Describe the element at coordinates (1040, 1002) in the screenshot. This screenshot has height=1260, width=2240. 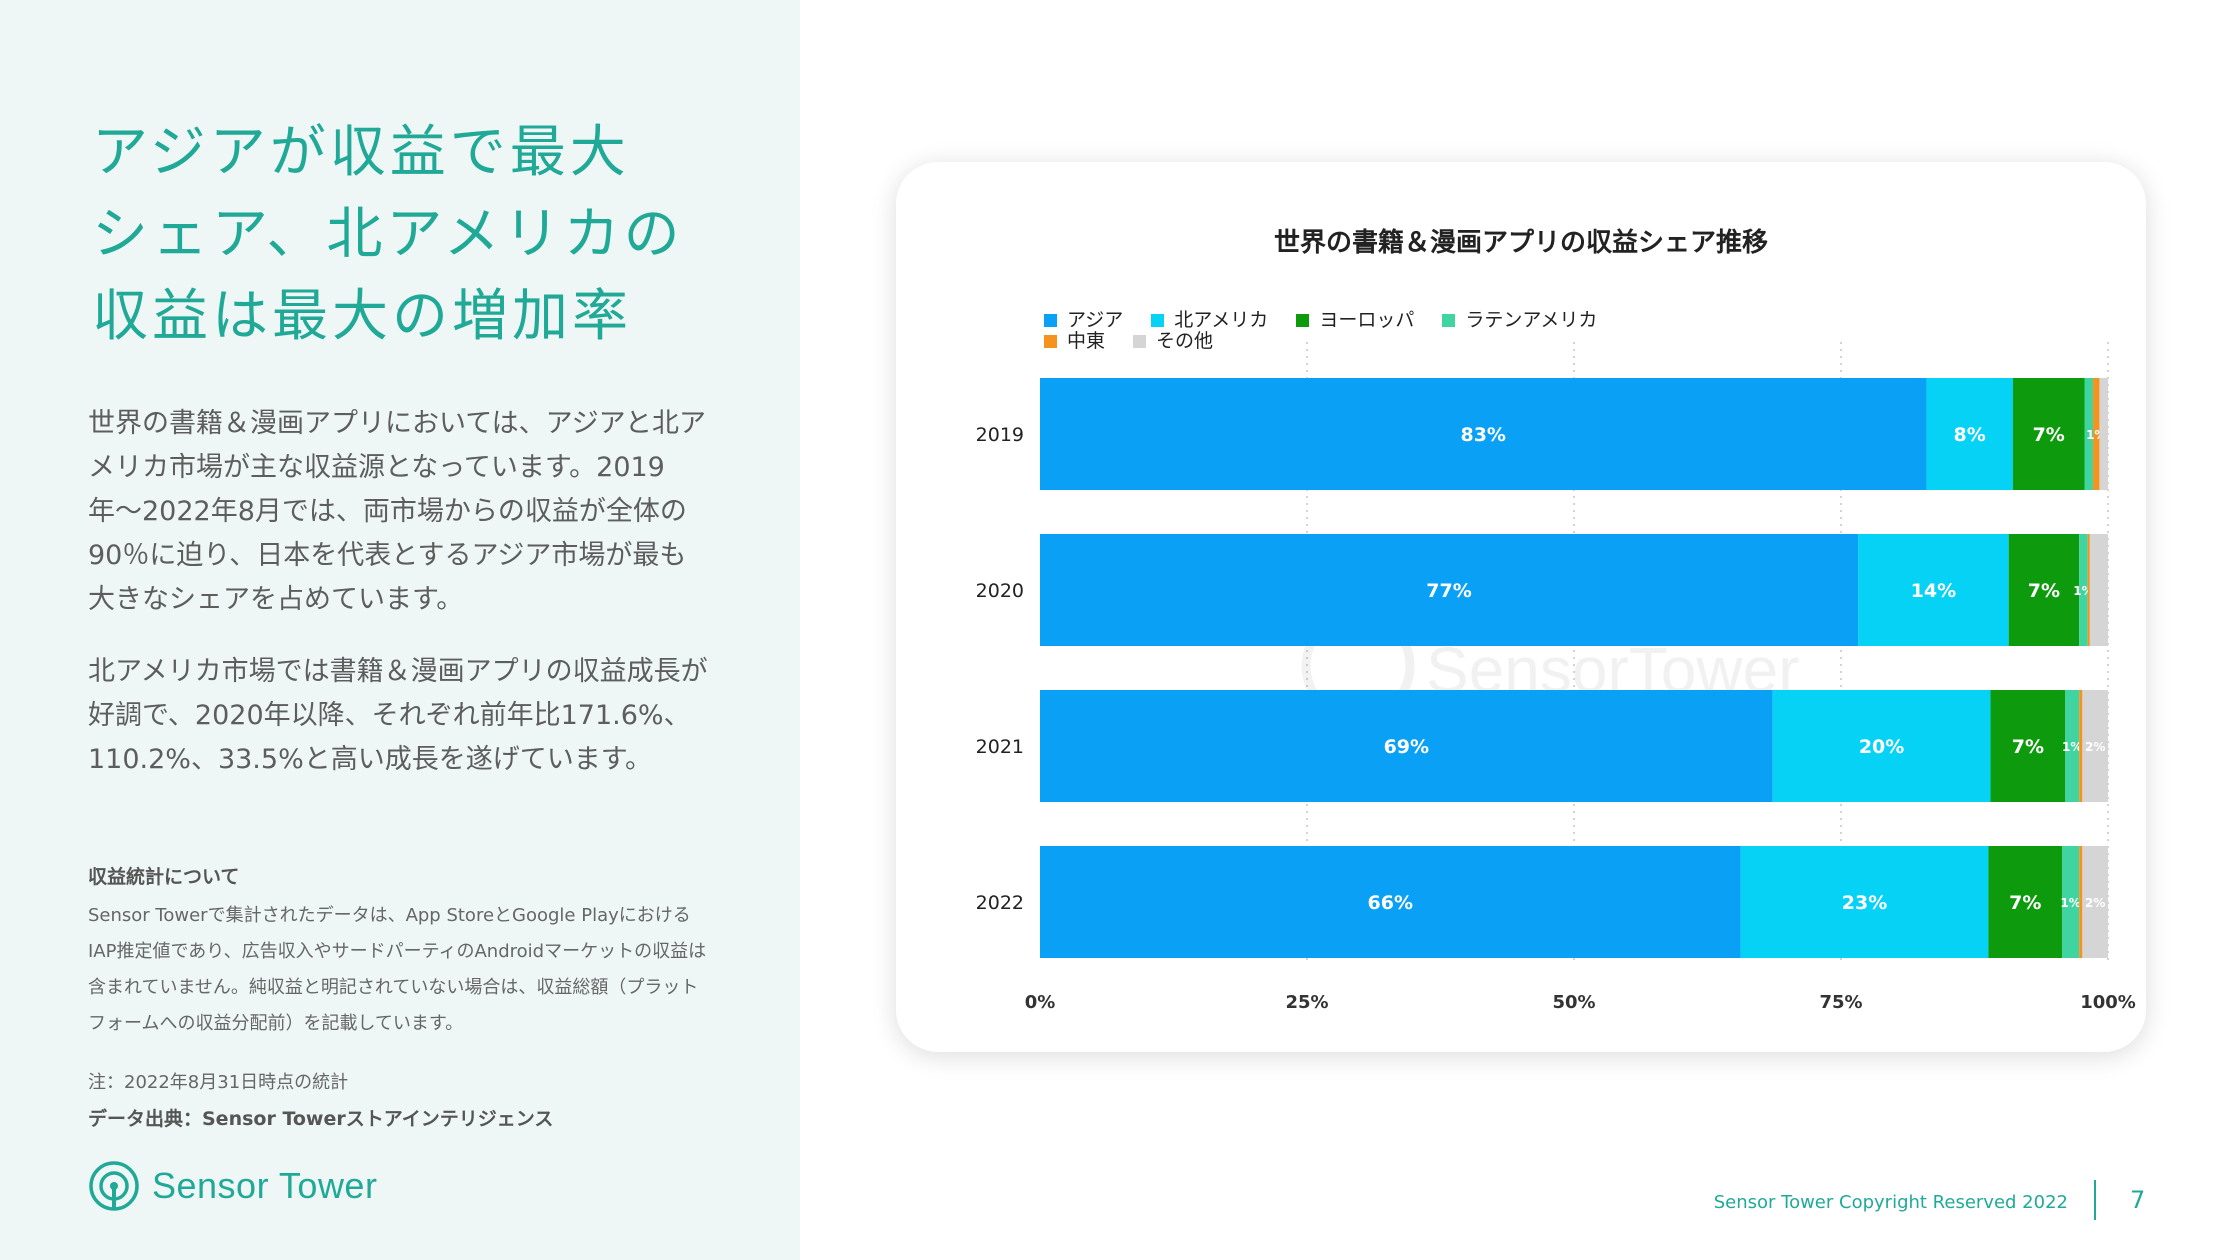
I see `x-tick-label: 0%` at that location.